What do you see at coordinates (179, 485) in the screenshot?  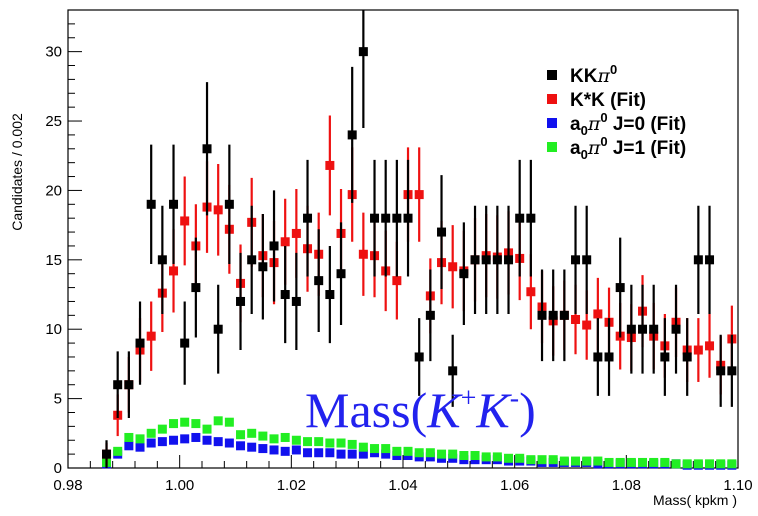 I see `x-tick-label: 1.00` at bounding box center [179, 485].